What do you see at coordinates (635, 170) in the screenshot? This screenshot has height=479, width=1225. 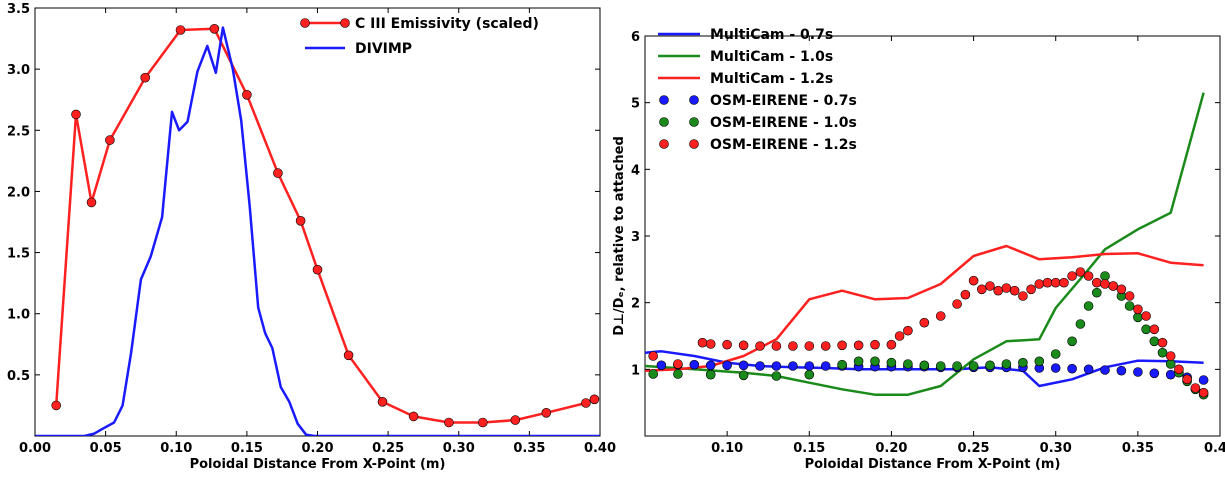 I see `y-tick-label: 4` at bounding box center [635, 170].